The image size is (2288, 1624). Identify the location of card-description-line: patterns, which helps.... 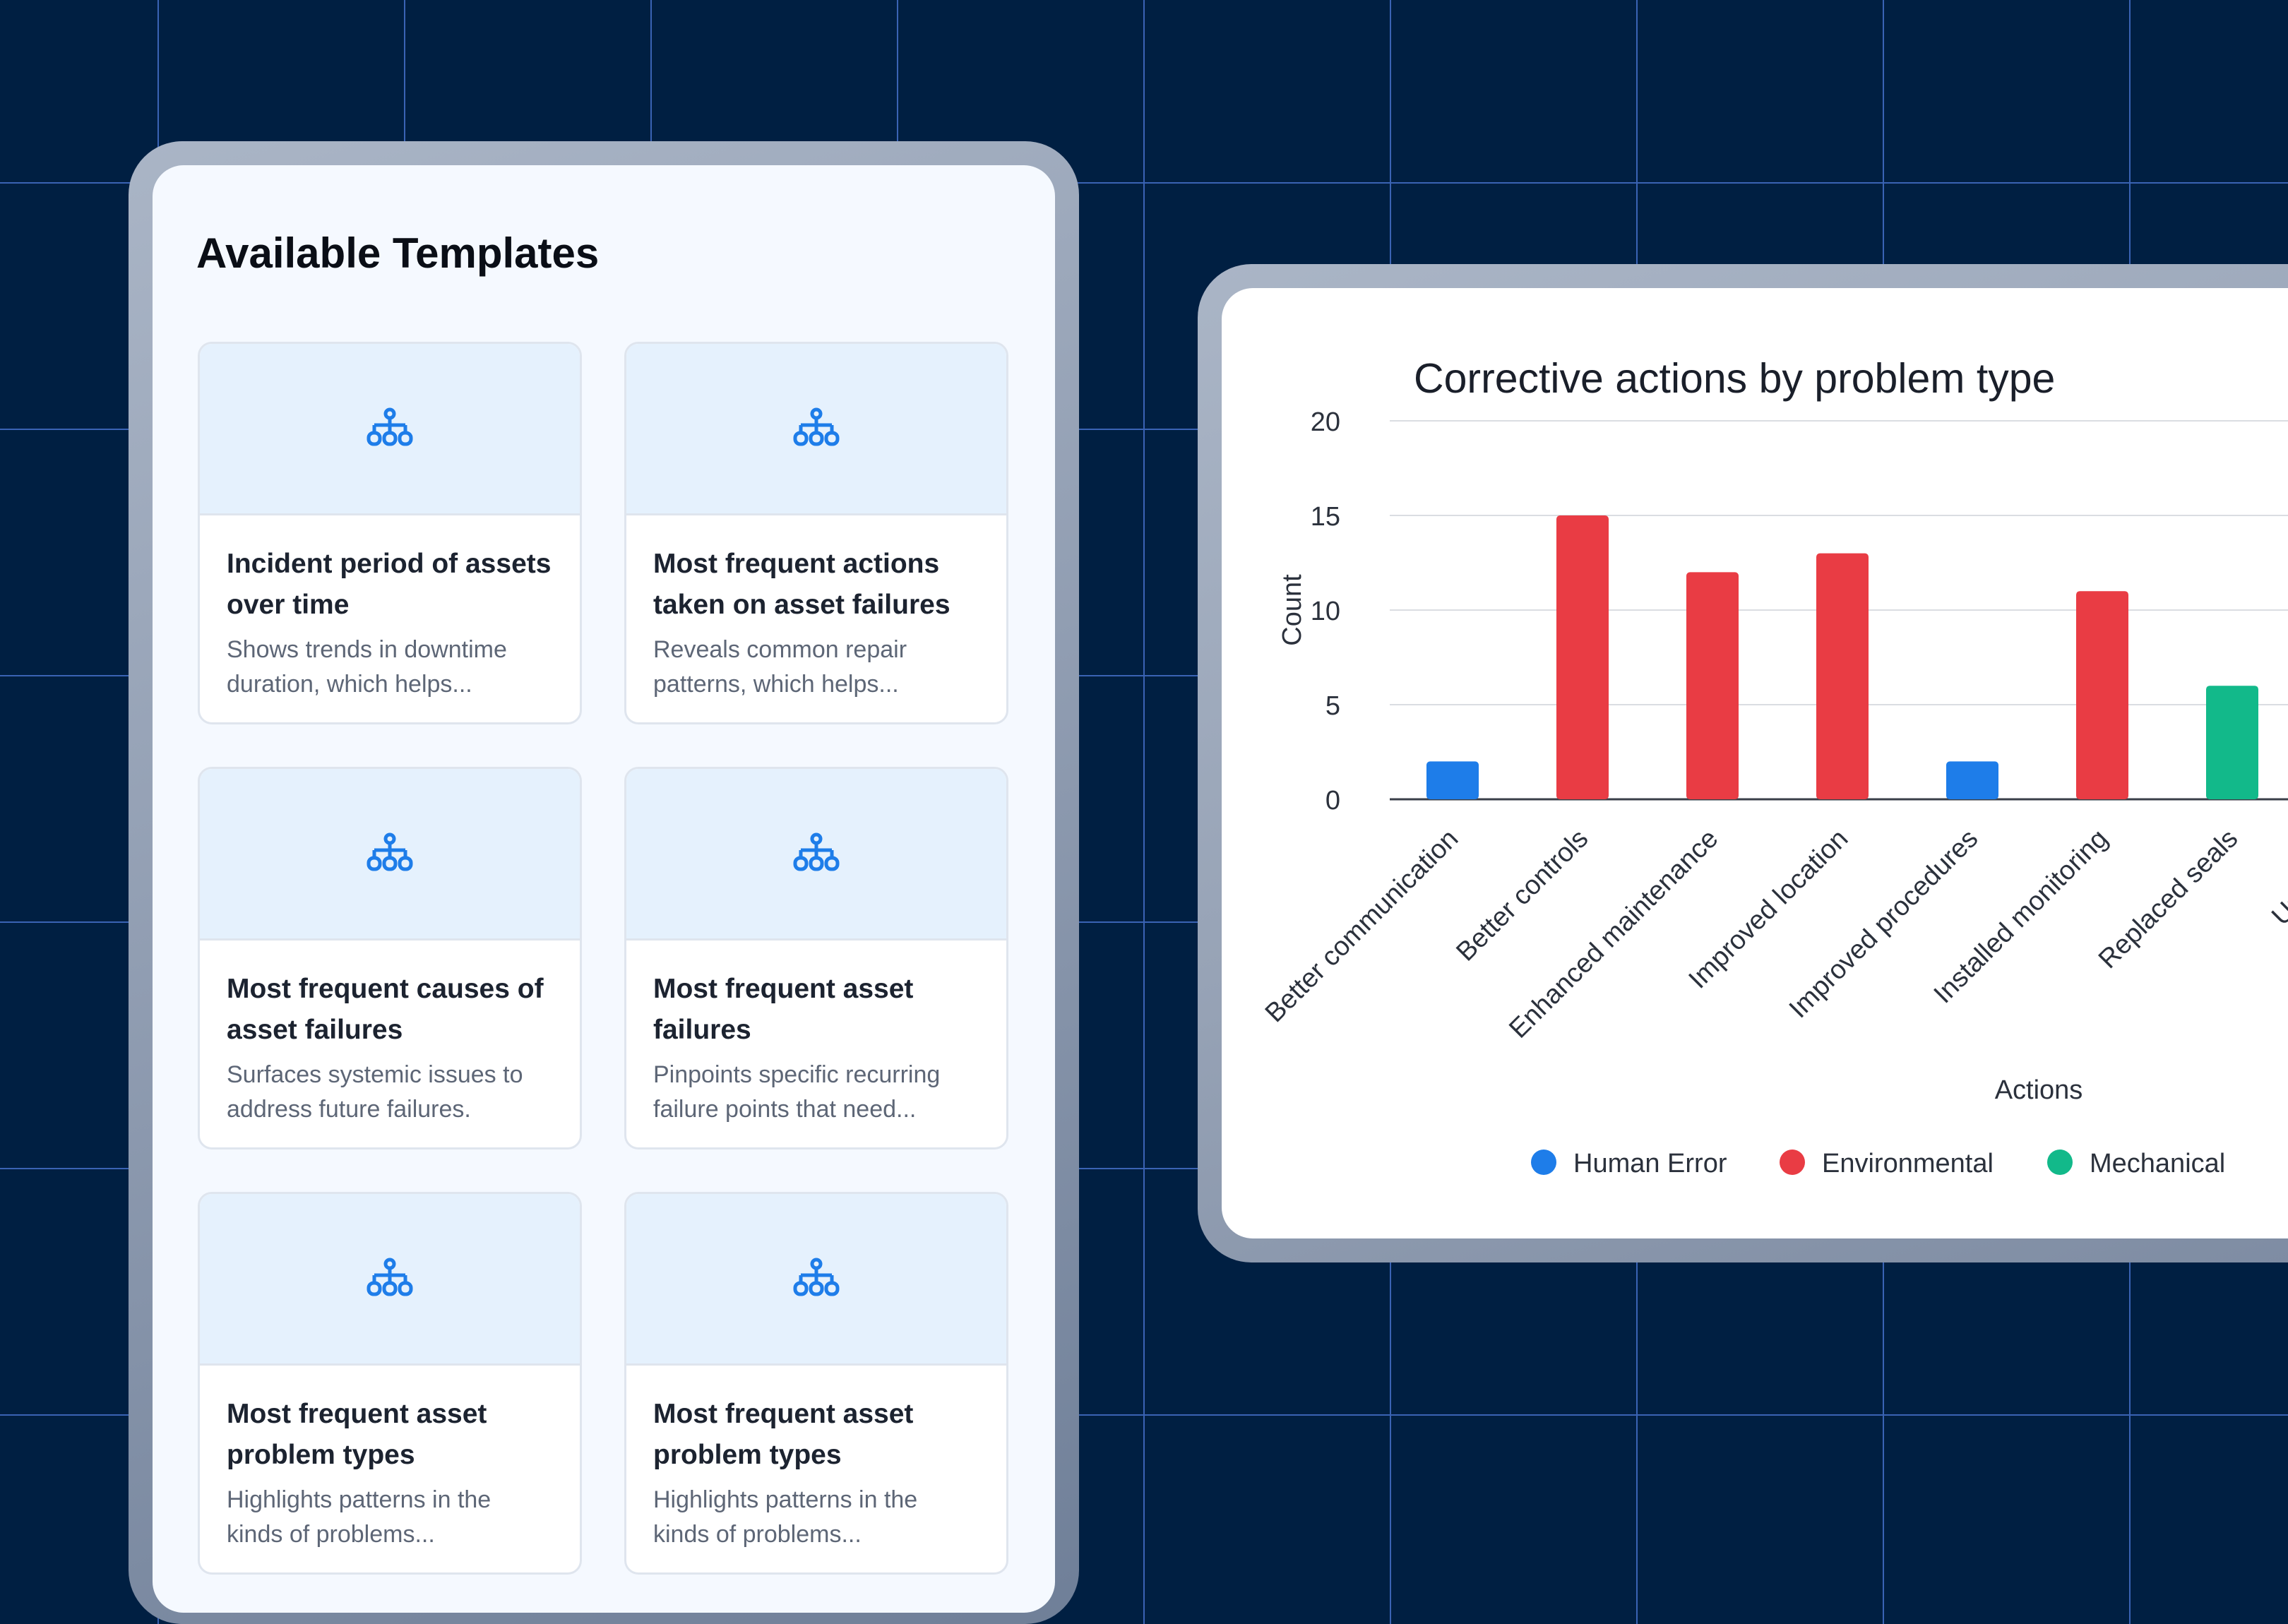
(776, 684).